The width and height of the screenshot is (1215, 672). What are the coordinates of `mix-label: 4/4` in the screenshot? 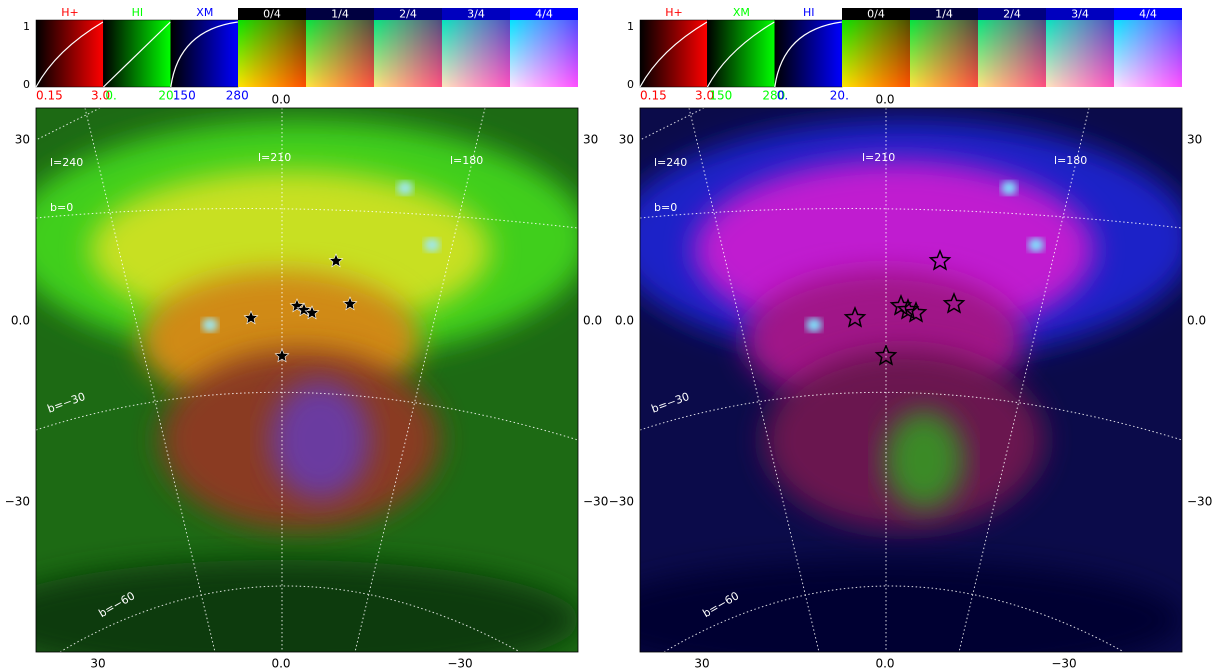 It's located at (544, 14).